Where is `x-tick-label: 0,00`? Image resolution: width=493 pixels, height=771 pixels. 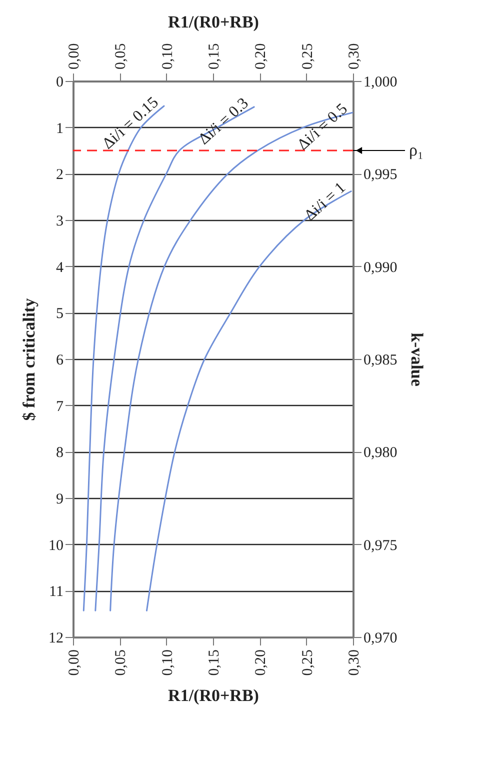
x-tick-label: 0,00 is located at coordinates (74, 663).